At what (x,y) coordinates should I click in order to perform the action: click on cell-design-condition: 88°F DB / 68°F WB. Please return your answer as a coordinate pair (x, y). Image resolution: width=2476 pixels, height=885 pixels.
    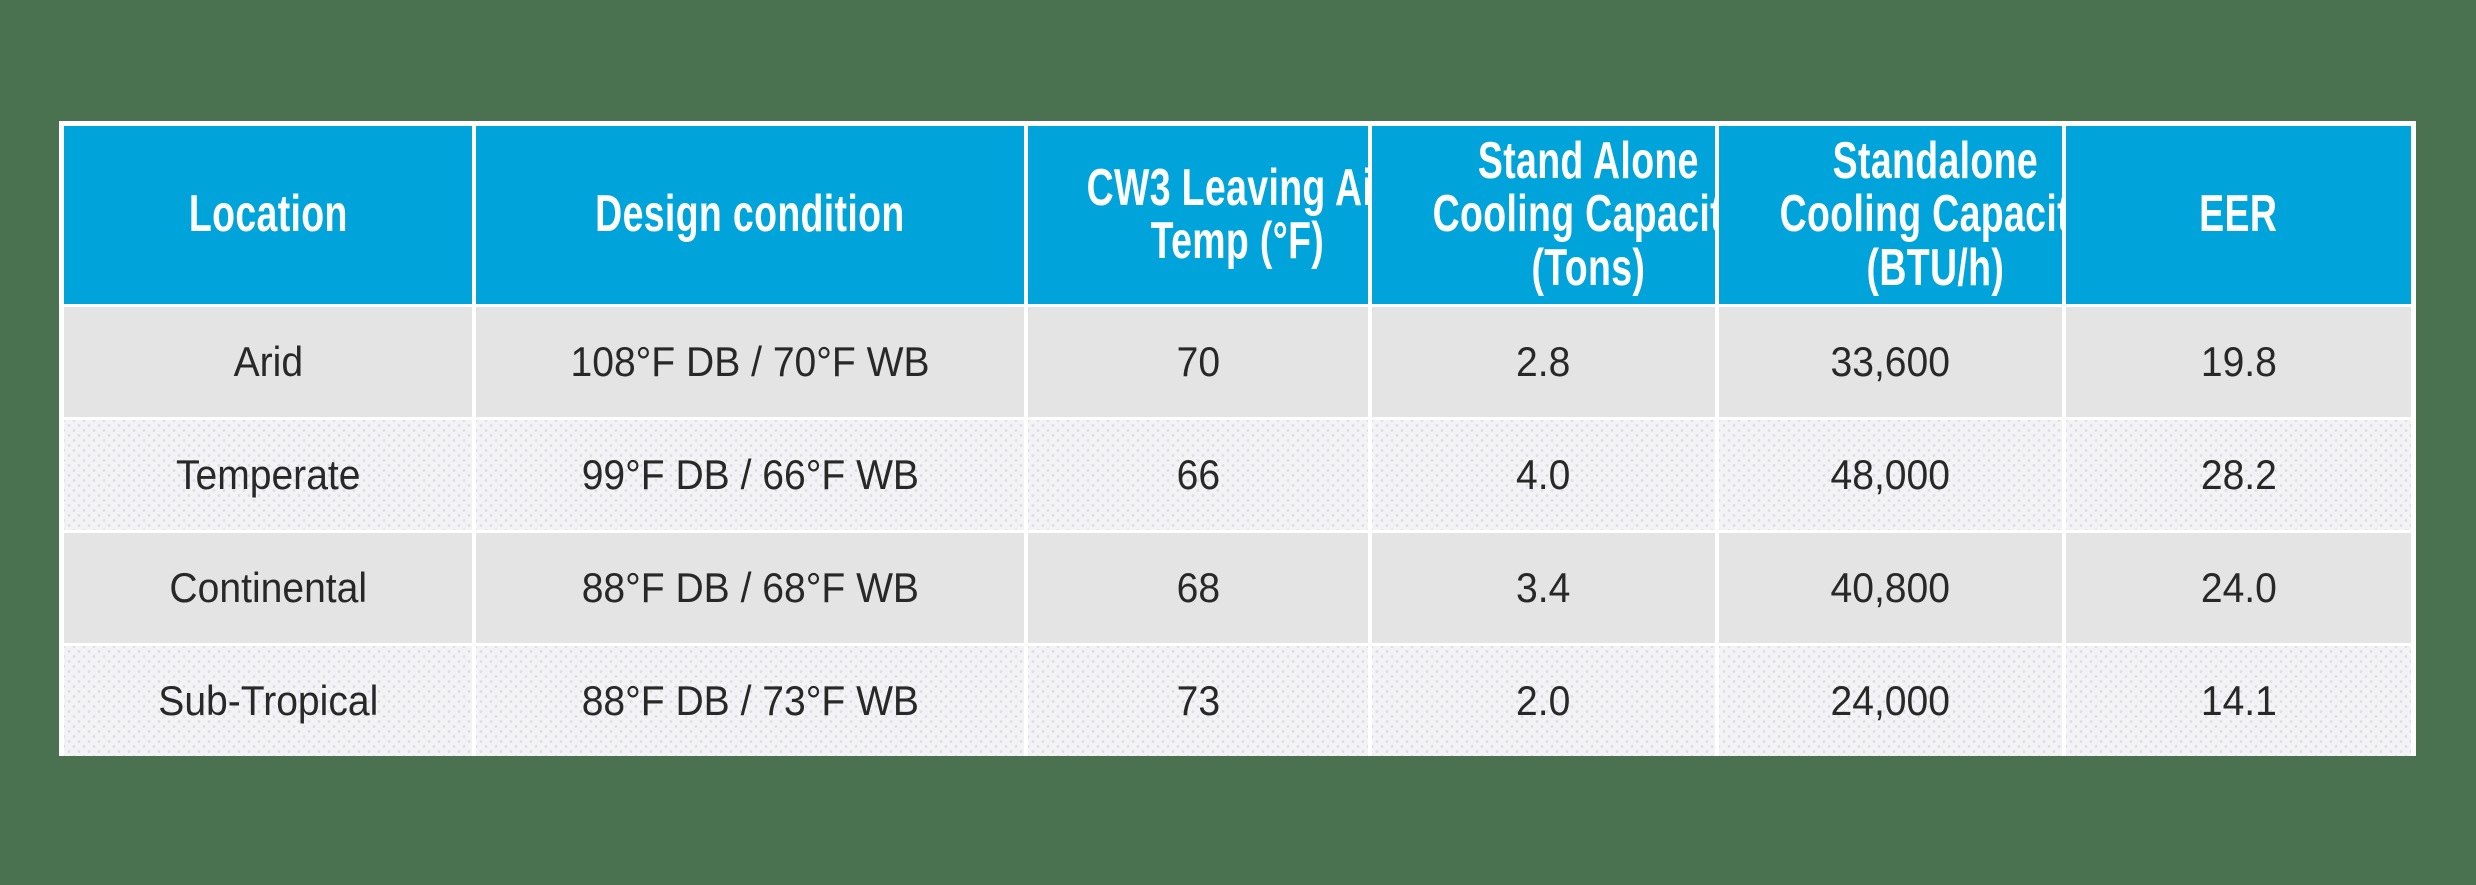
    Looking at the image, I should click on (750, 588).